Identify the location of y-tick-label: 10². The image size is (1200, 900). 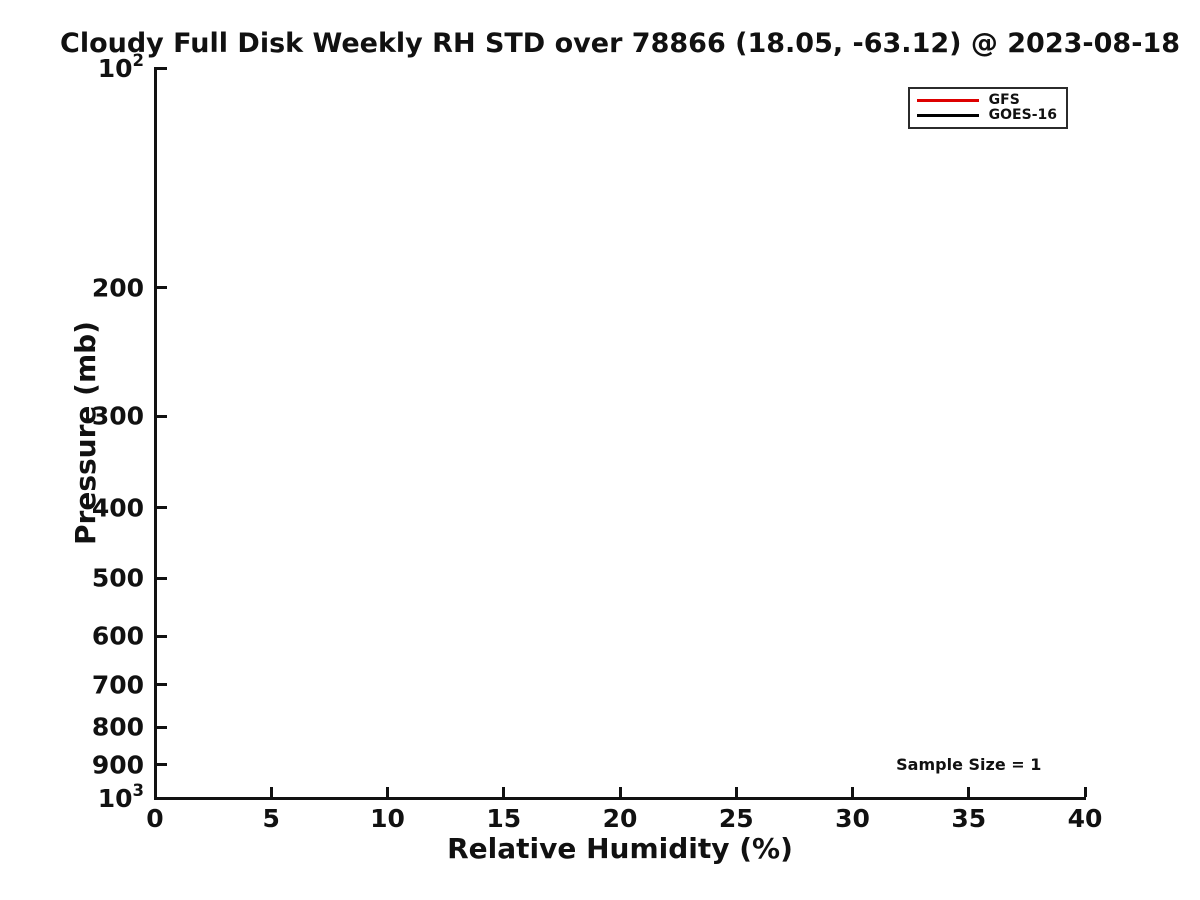
(120, 67).